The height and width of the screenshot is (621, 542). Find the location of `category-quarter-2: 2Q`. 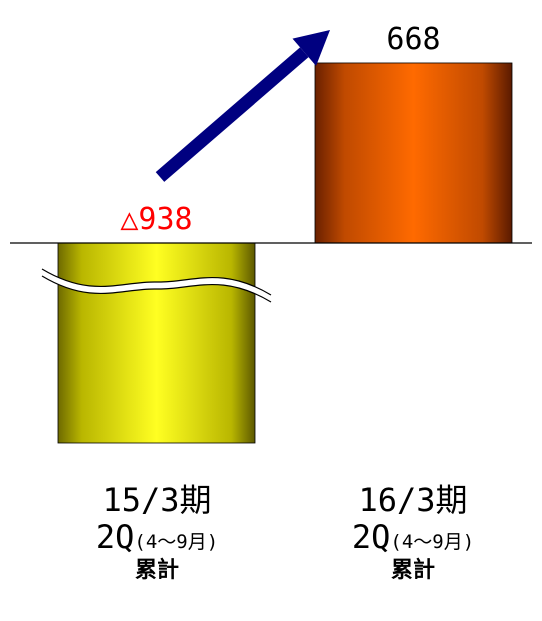

category-quarter-2: 2Q is located at coordinates (371, 536).